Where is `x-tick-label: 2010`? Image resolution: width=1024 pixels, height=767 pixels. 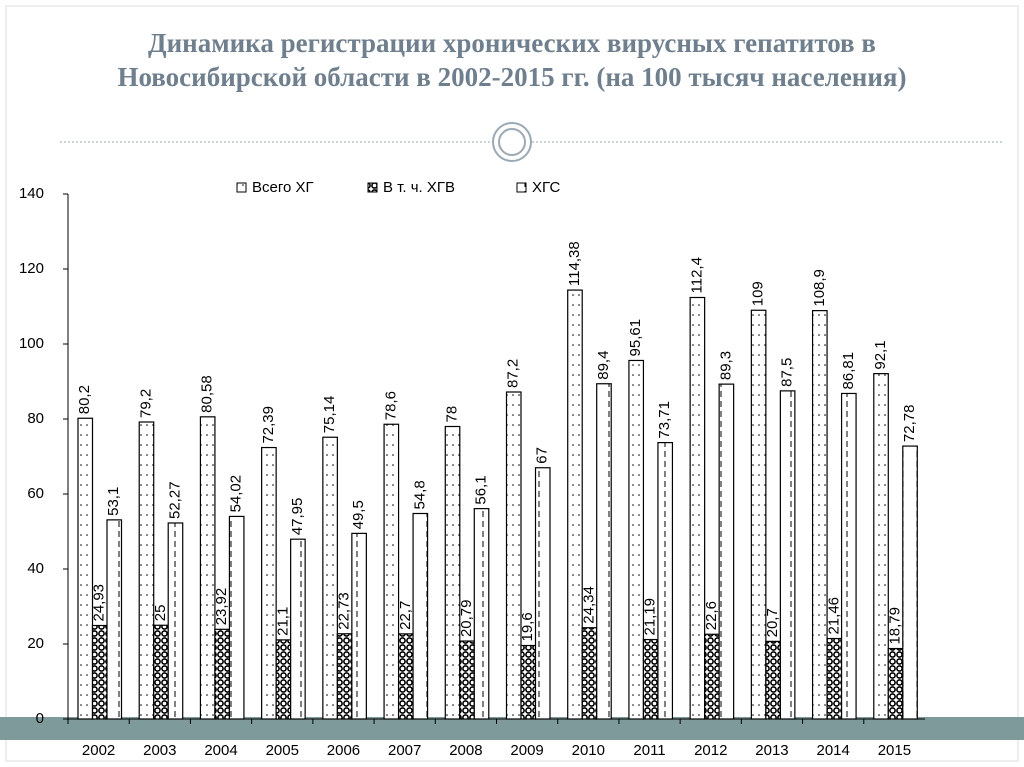 x-tick-label: 2010 is located at coordinates (588, 750).